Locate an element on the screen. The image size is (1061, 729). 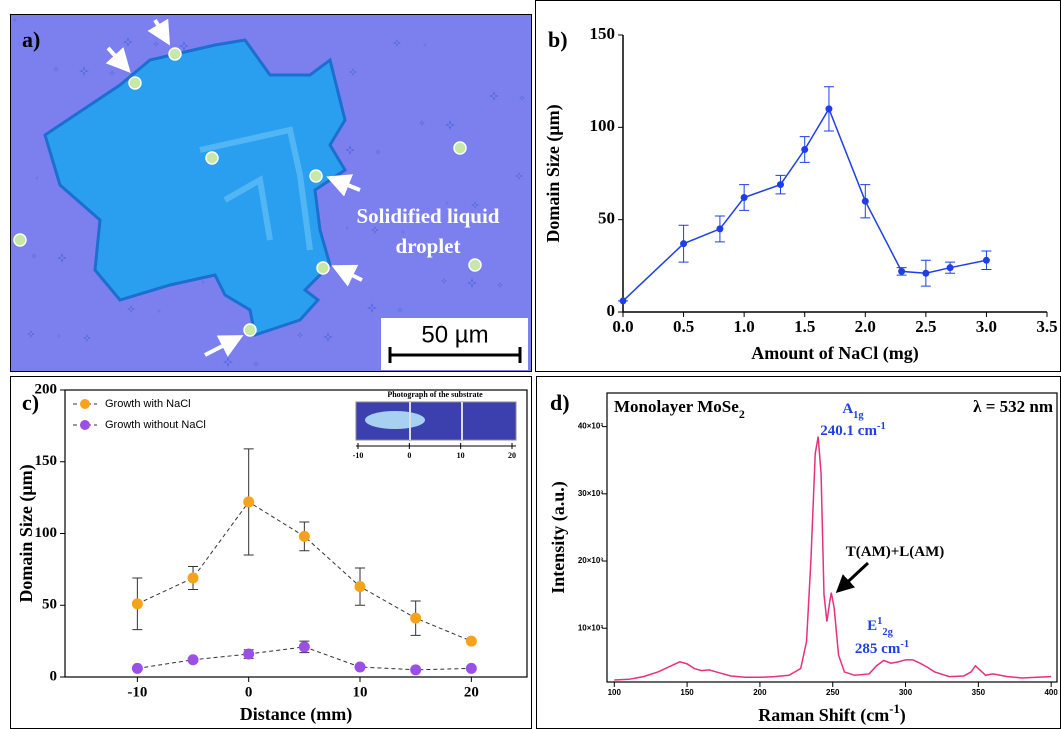
x-tick-label: 300 is located at coordinates (906, 692).